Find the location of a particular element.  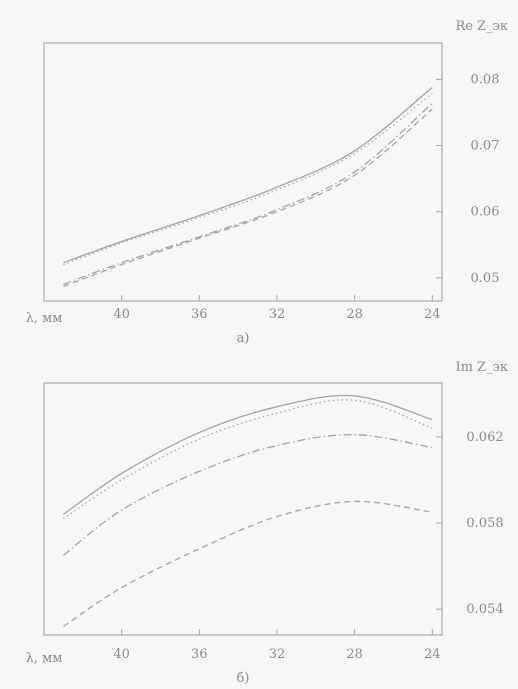

y-tick-label: 0.06 is located at coordinates (485, 212).